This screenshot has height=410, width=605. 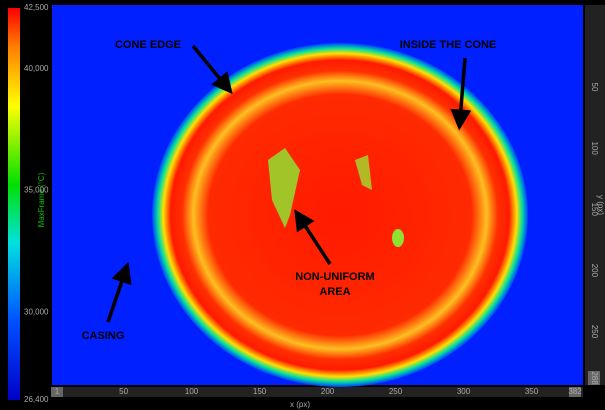 What do you see at coordinates (36, 399) in the screenshot?
I see `colorbar-tick-label: 26,400` at bounding box center [36, 399].